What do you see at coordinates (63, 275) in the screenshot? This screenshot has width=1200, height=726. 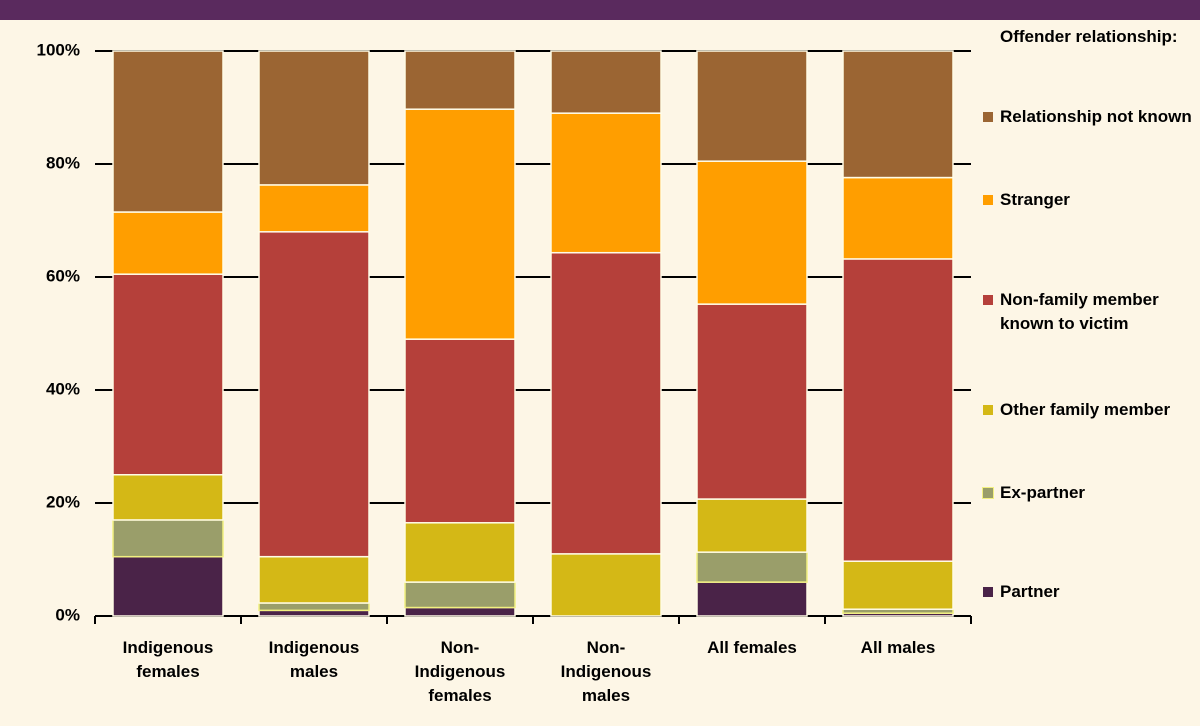 I see `y-tick-label: 60%` at bounding box center [63, 275].